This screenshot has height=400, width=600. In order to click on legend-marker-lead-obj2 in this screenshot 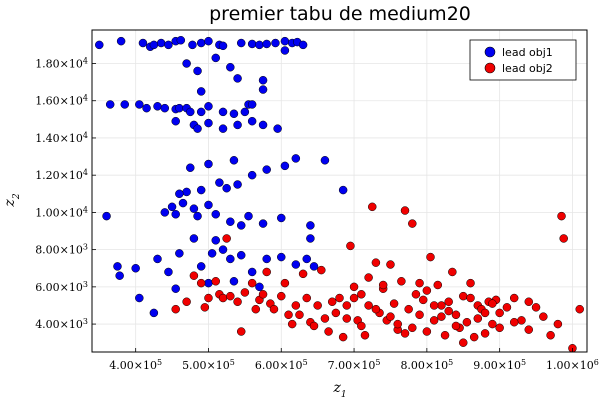, I will do `click(490, 68)`.